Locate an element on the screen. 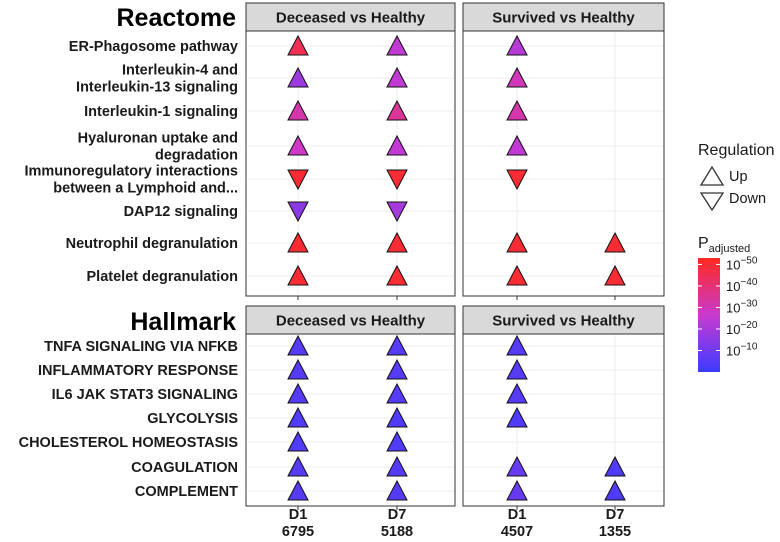  x-tick-count: 6795 is located at coordinates (298, 532).